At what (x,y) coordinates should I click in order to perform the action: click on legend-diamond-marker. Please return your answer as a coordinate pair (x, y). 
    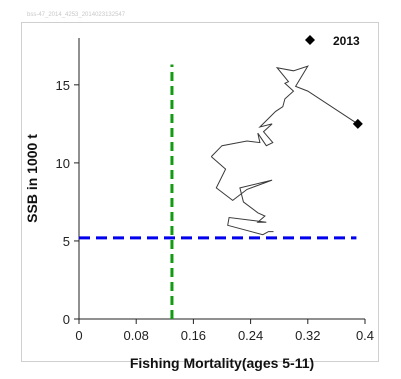
    Looking at the image, I should click on (310, 40).